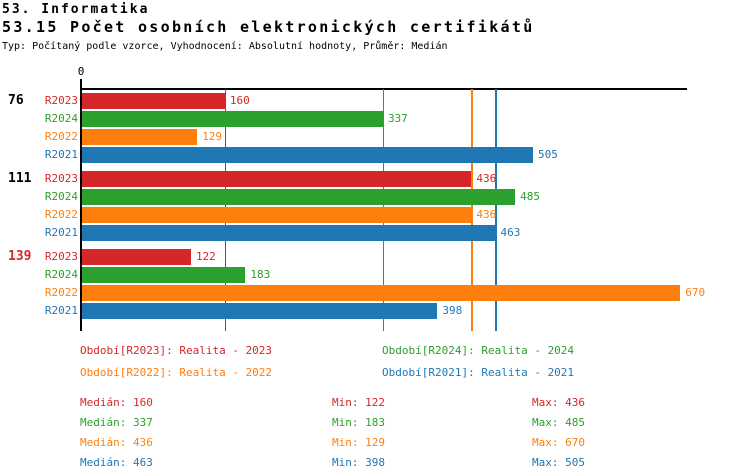 The width and height of the screenshot is (750, 476). Describe the element at coordinates (478, 372) in the screenshot. I see `legend-item: Období[R2021]: Realita - 2021` at that location.